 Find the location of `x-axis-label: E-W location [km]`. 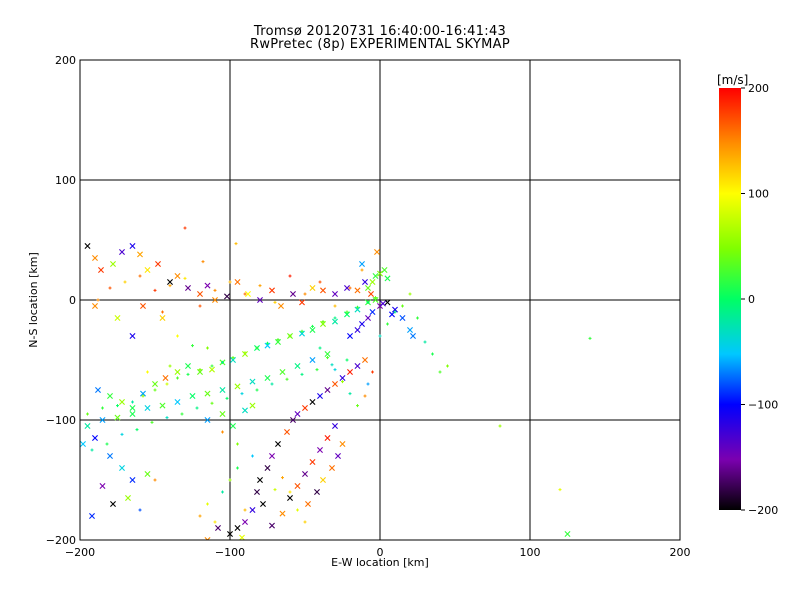

x-axis-label: E-W location [km] is located at coordinates (380, 562).